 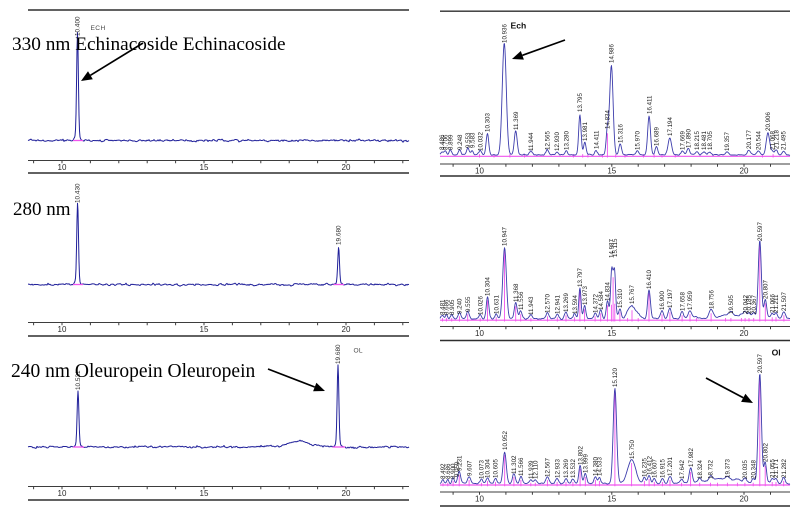 What do you see at coordinates (505, 236) in the screenshot?
I see `svg-text: 10.947` at bounding box center [505, 236].